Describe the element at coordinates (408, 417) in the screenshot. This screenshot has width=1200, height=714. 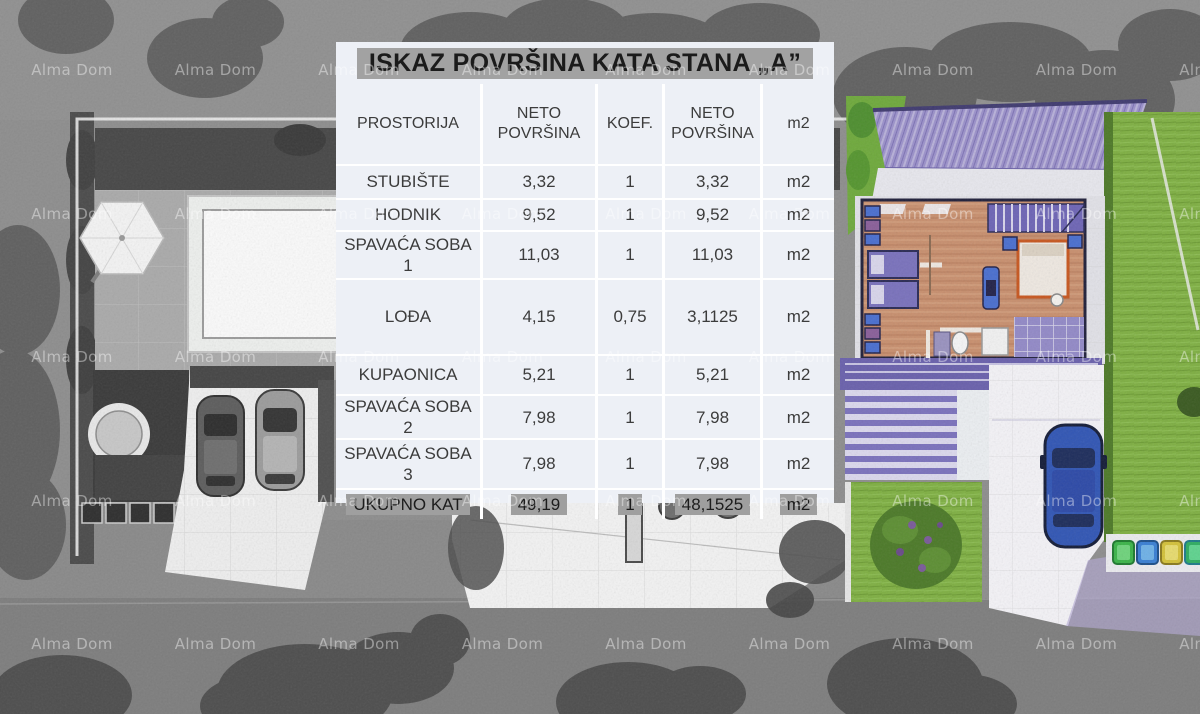
I see `room-name: SPAVAĆA SOBA 2` at that location.